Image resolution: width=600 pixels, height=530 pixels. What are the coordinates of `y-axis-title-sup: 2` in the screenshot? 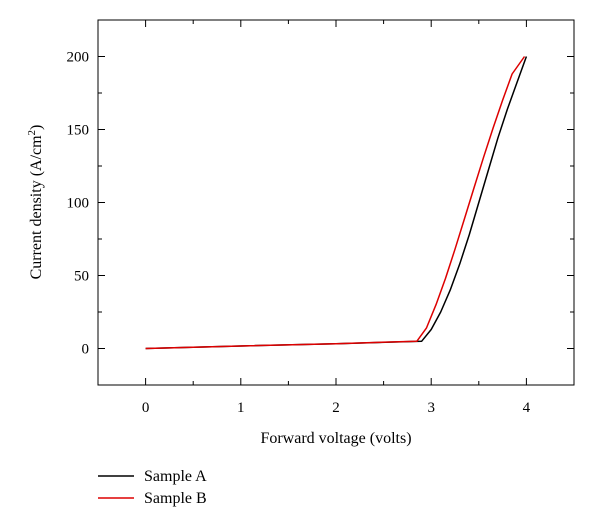 It's located at (32, 133).